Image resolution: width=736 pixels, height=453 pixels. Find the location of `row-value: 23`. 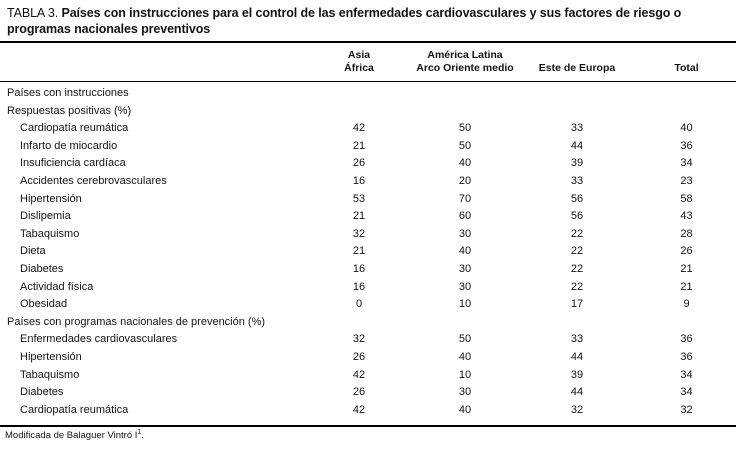

row-value: 23 is located at coordinates (686, 180).